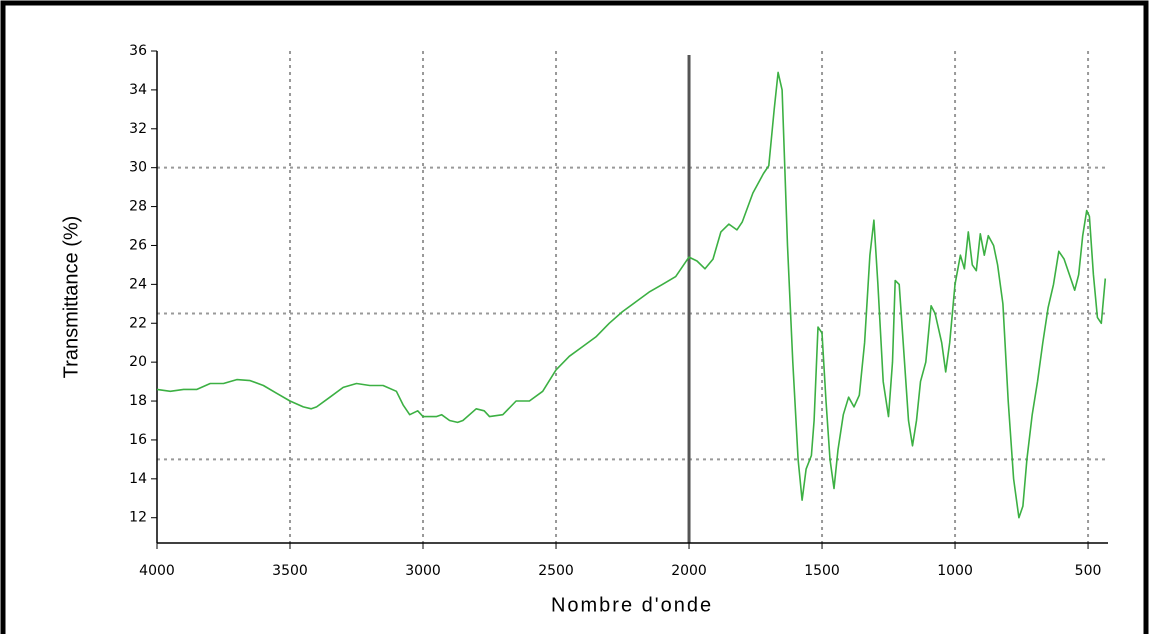 The image size is (1149, 634). What do you see at coordinates (138, 362) in the screenshot?
I see `y-tick-label: 20` at bounding box center [138, 362].